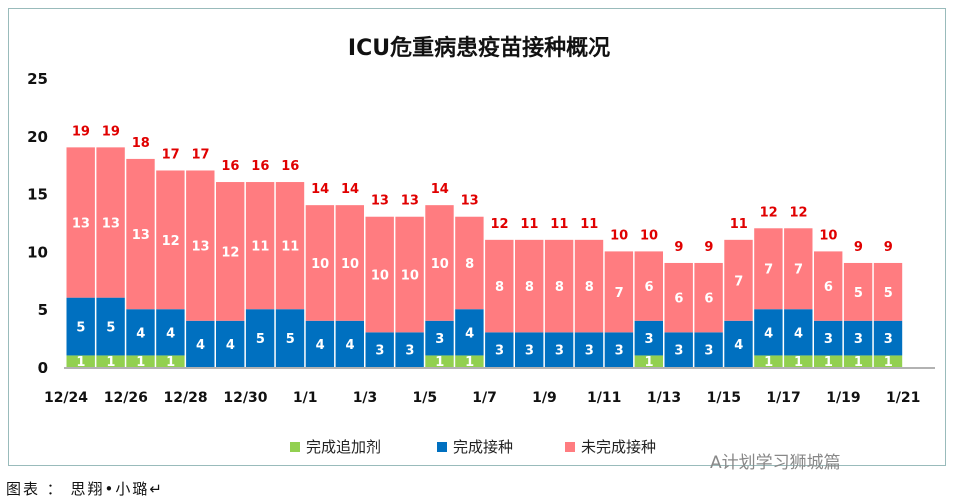 This screenshot has height=502, width=958. What do you see at coordinates (799, 212) in the screenshot?
I see `total-label: 12` at bounding box center [799, 212].